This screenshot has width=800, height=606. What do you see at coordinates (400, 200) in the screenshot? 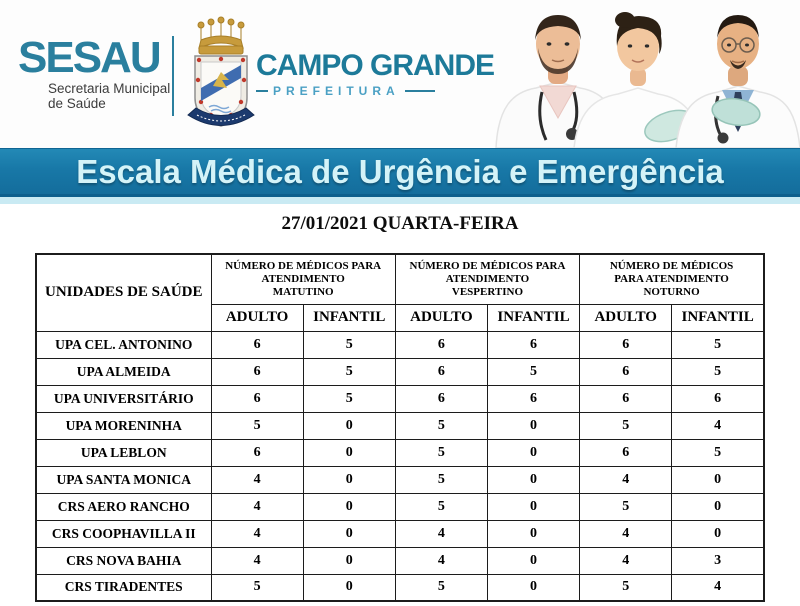
I see `banner-stripe` at bounding box center [400, 200].